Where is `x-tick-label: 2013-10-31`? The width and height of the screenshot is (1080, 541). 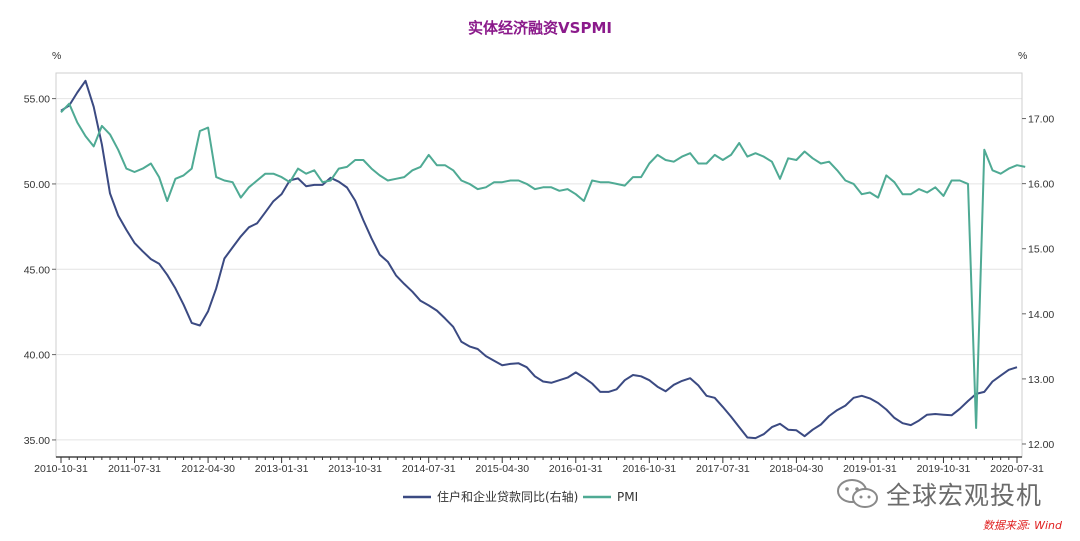 x-tick-label: 2013-10-31 is located at coordinates (355, 469).